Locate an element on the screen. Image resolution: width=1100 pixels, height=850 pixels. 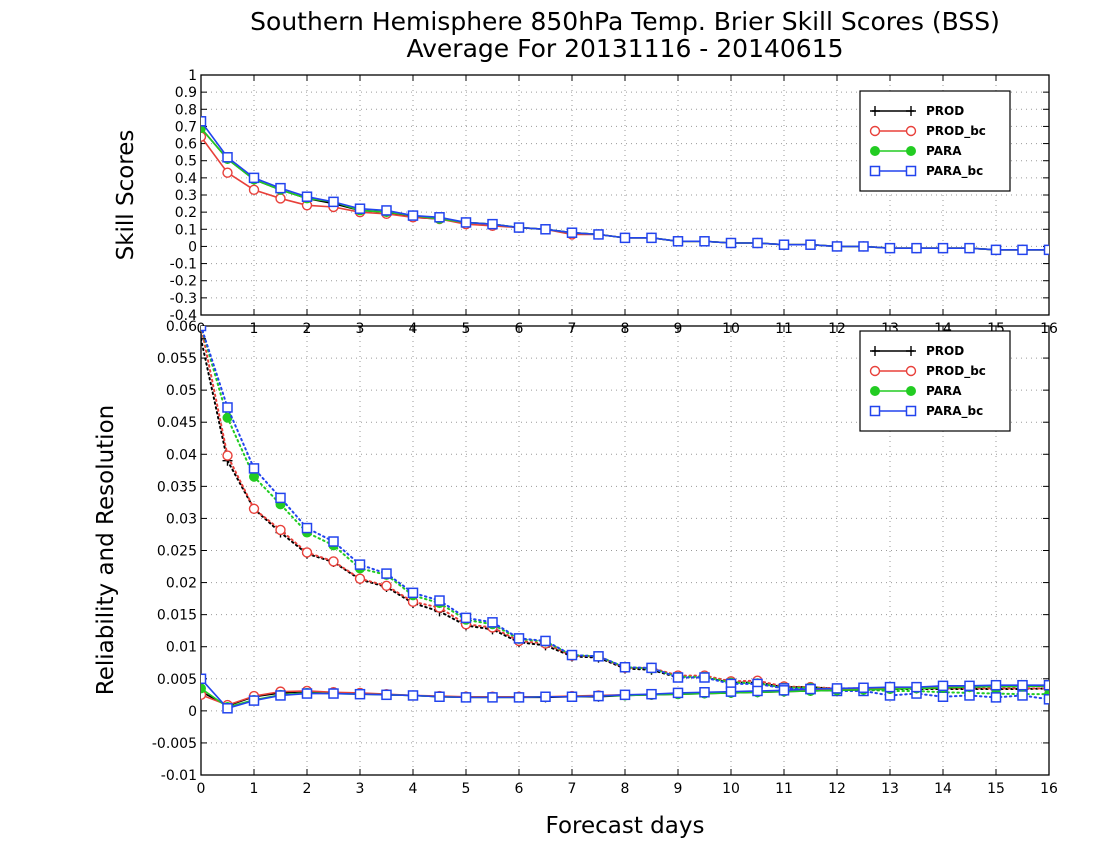
legend-label-para-bc: PARA_bc is located at coordinates (954, 411).